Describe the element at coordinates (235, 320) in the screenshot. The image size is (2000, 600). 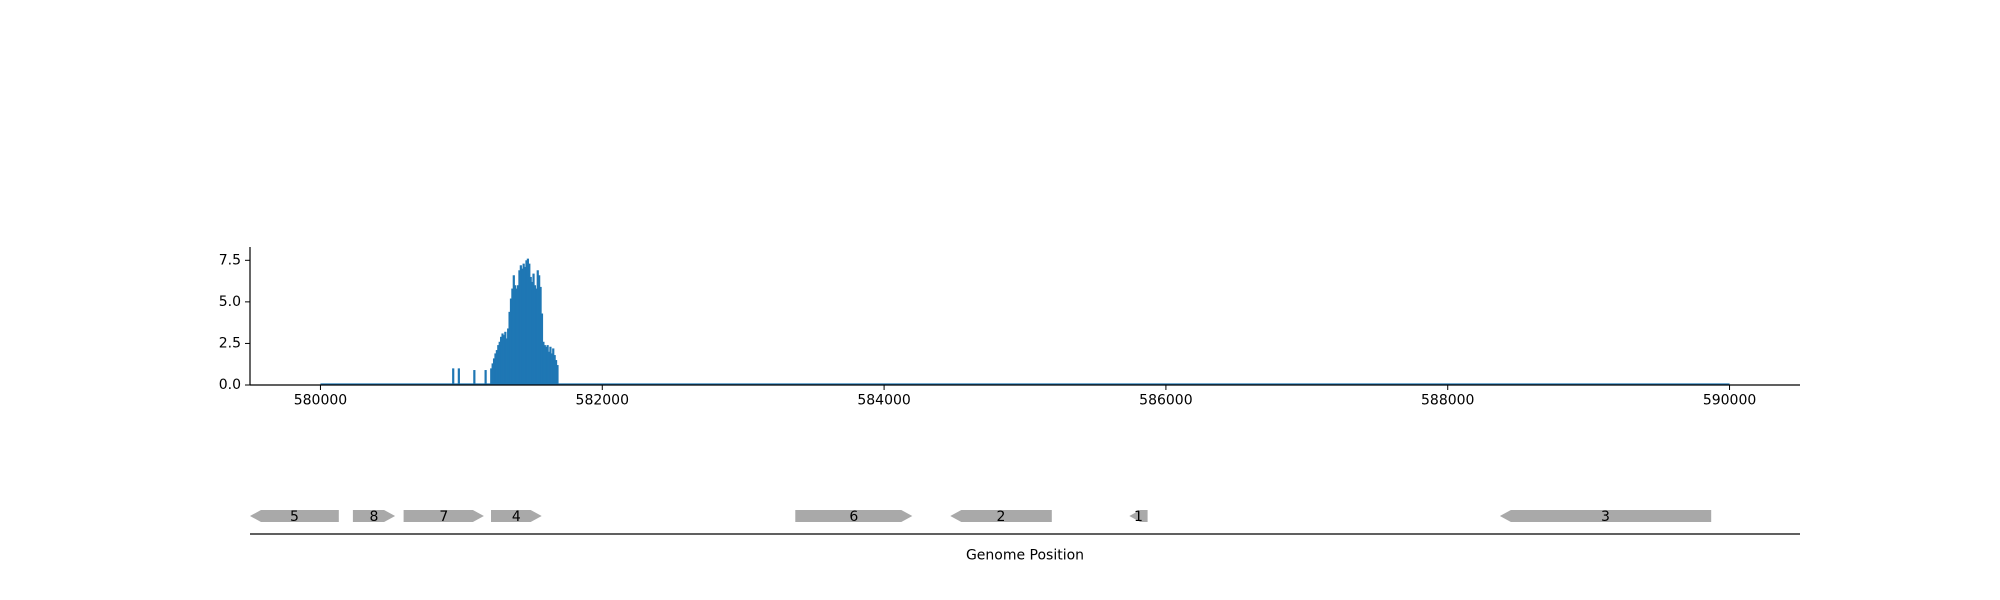
I see `y-axis: 0.0 2.5 5.0 7.5` at that location.